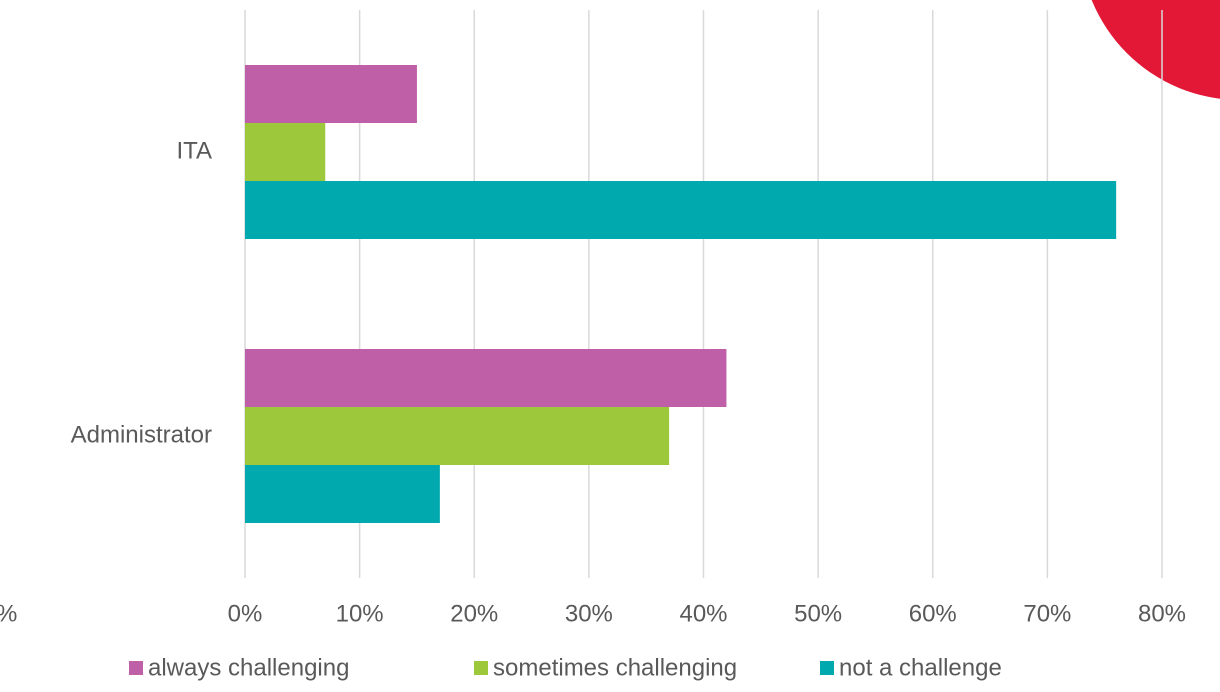  Describe the element at coordinates (245, 613) in the screenshot. I see `x-tick-label: 0%` at that location.